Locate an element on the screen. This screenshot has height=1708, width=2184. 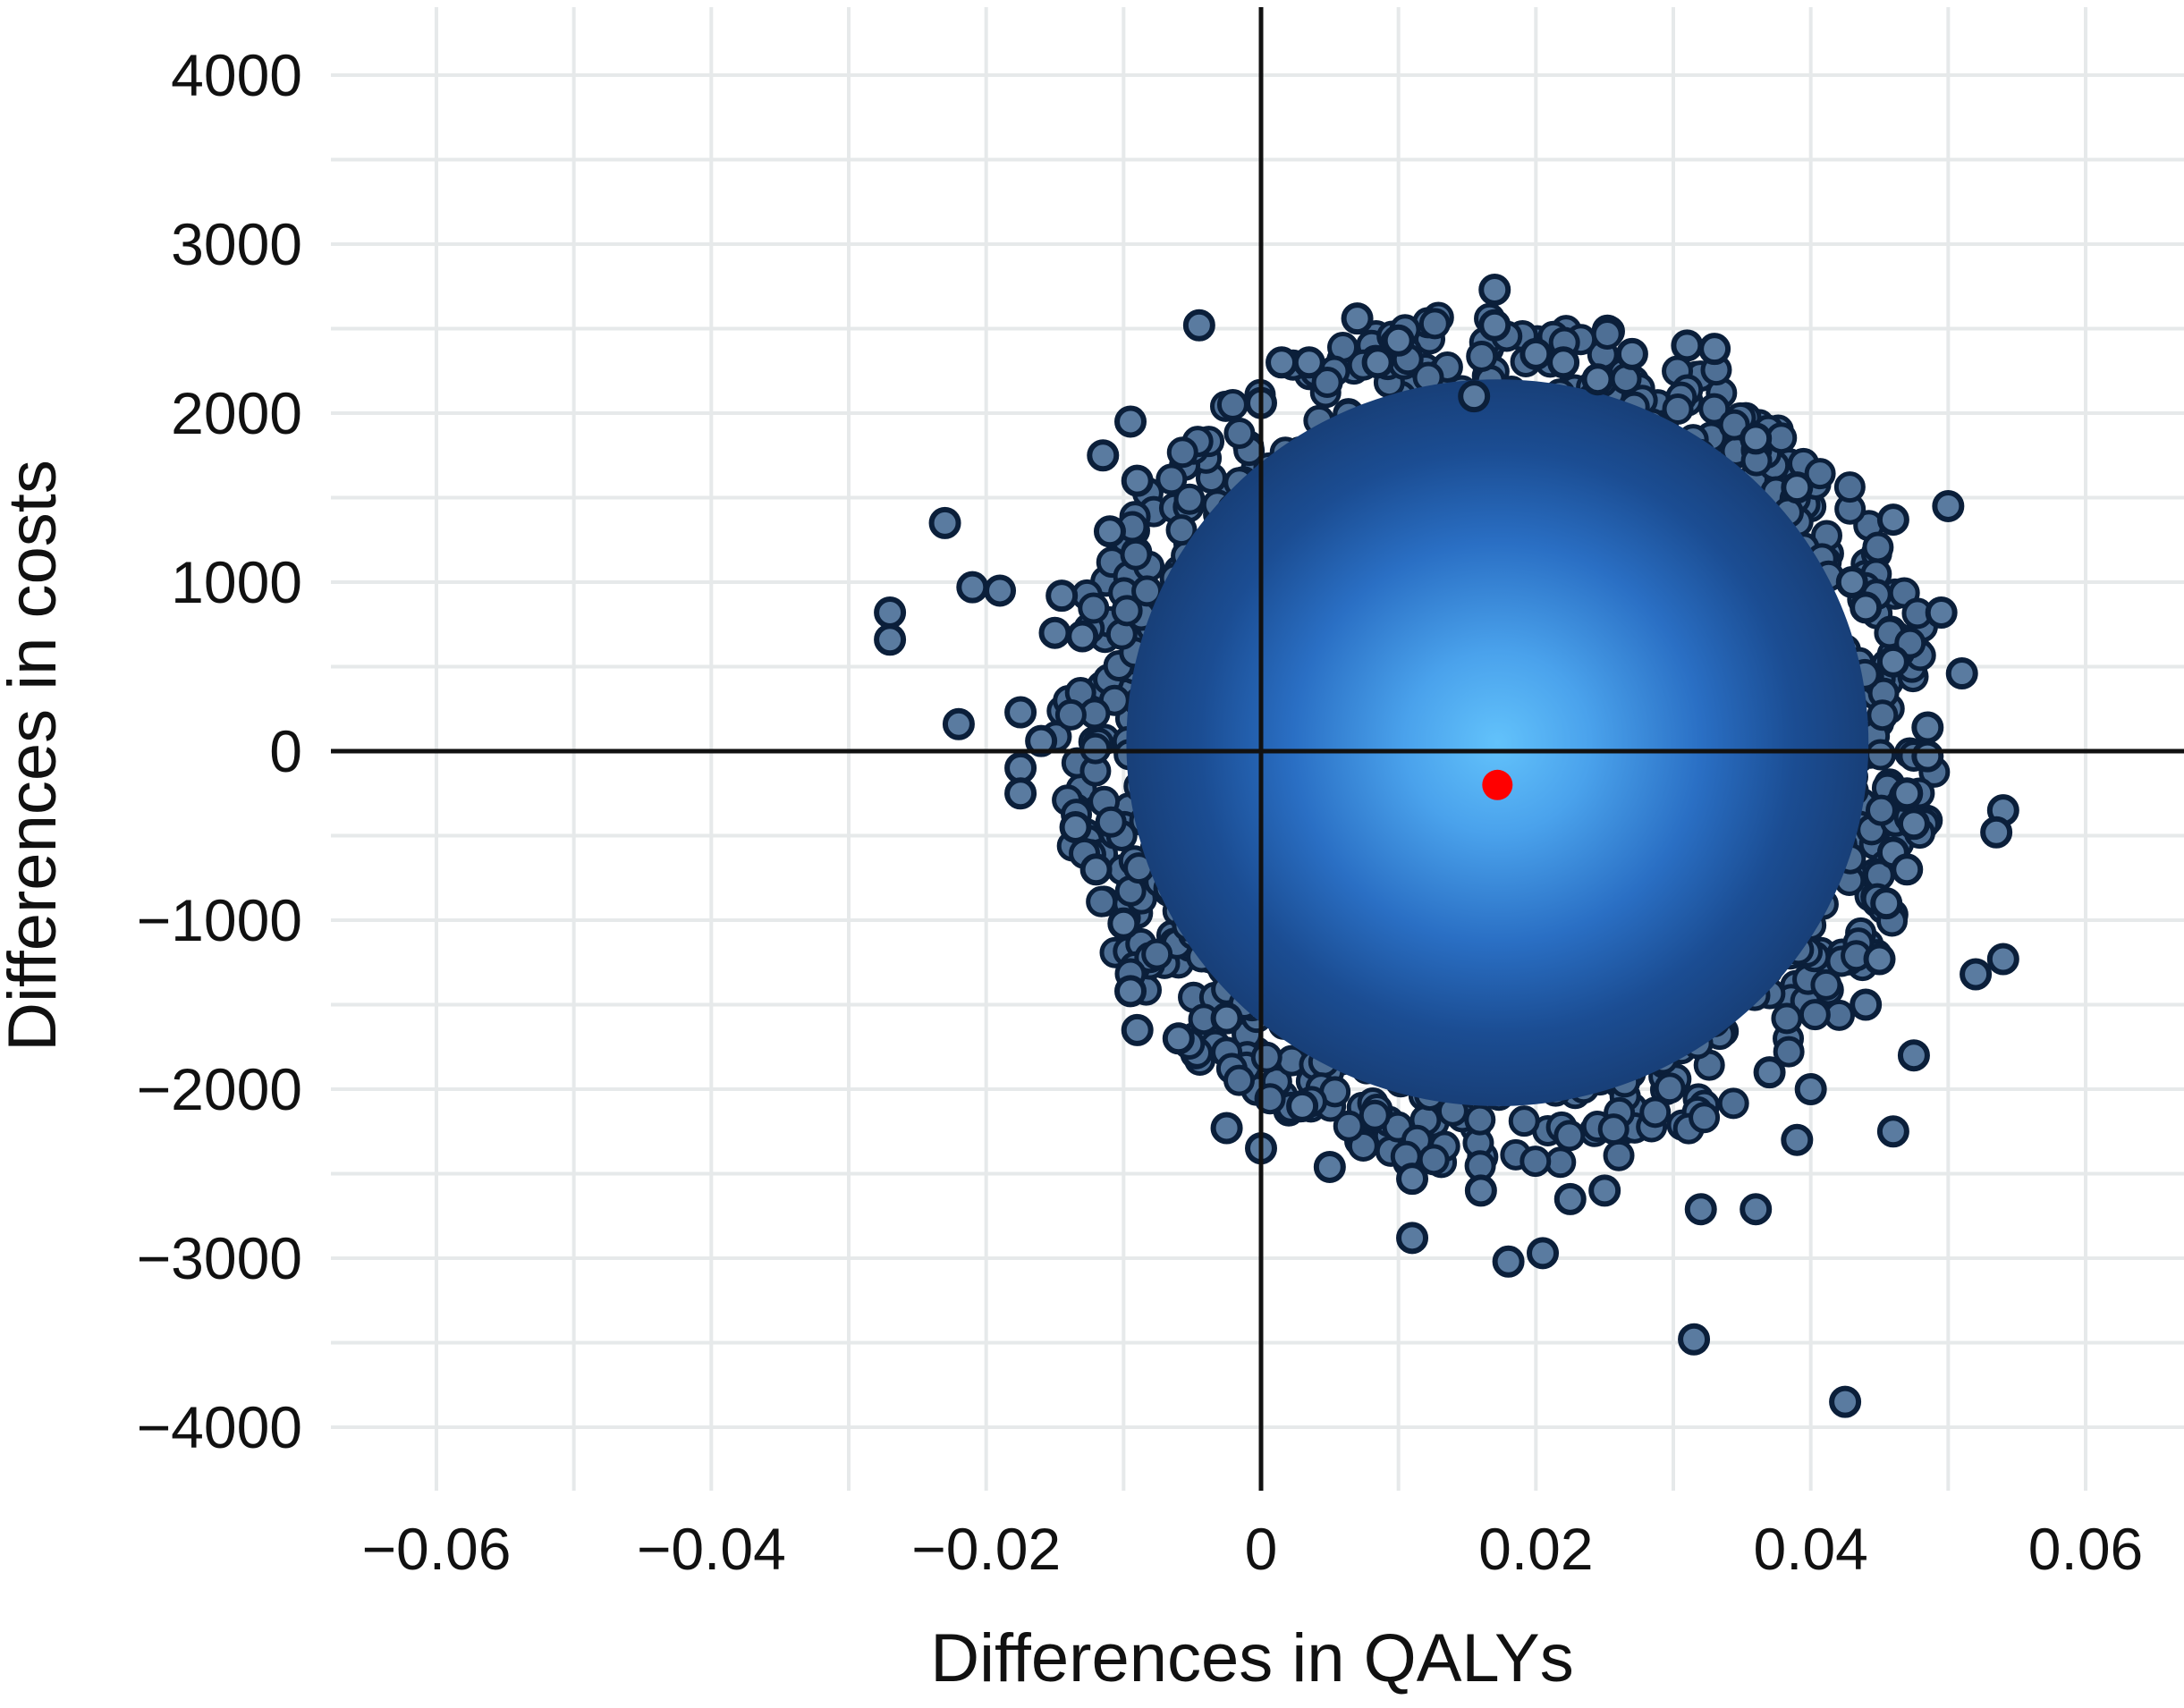
y-tick-label: −2000 is located at coordinates (219, 1089).